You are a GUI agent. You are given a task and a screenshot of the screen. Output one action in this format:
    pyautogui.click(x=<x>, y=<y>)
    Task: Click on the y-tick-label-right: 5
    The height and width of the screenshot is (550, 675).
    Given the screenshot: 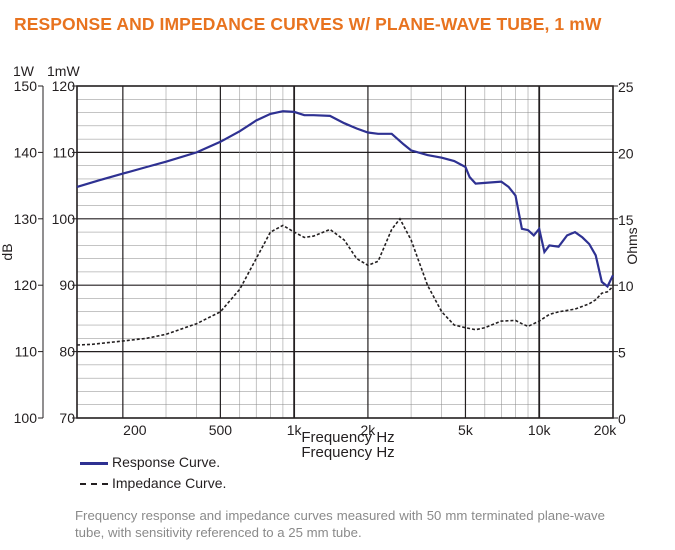 What is the action you would take?
    pyautogui.click(x=622, y=353)
    